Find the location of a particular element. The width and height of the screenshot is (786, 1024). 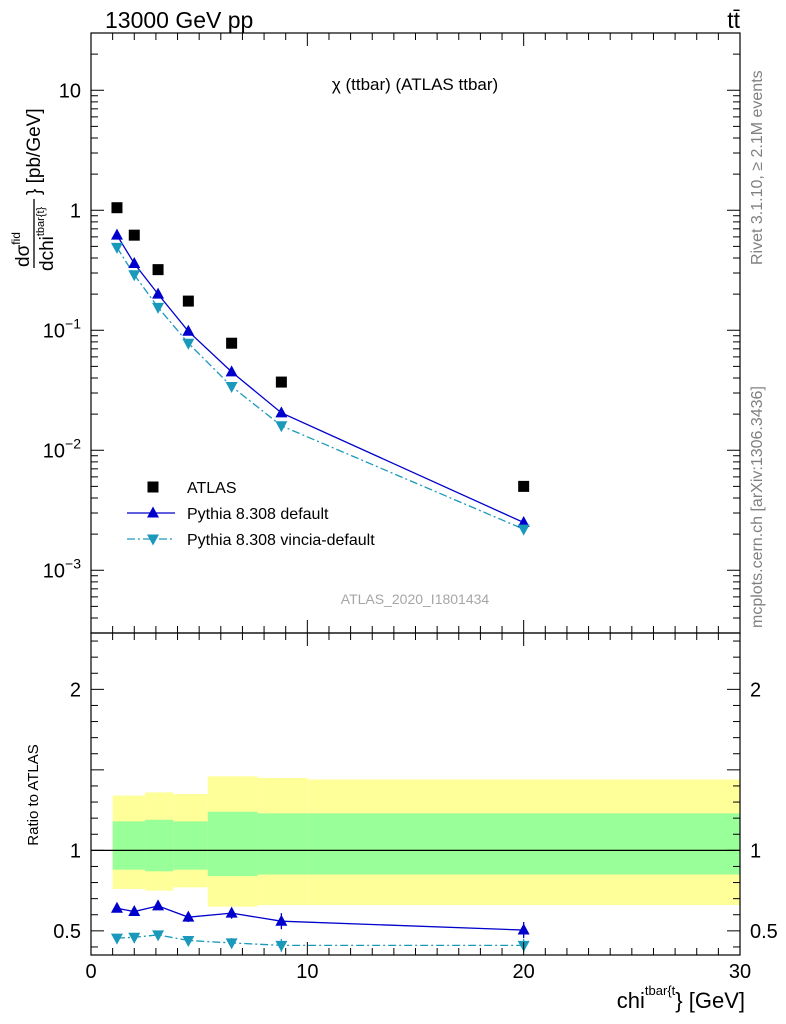

ratio-ytick-label-left-2: 2 is located at coordinates (75, 690).